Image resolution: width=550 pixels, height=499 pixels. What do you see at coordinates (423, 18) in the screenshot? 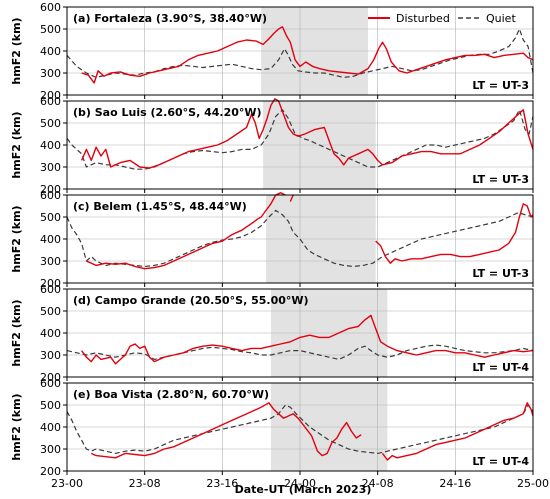
I see `legend-disturbed-label: Disturbed` at bounding box center [423, 18].